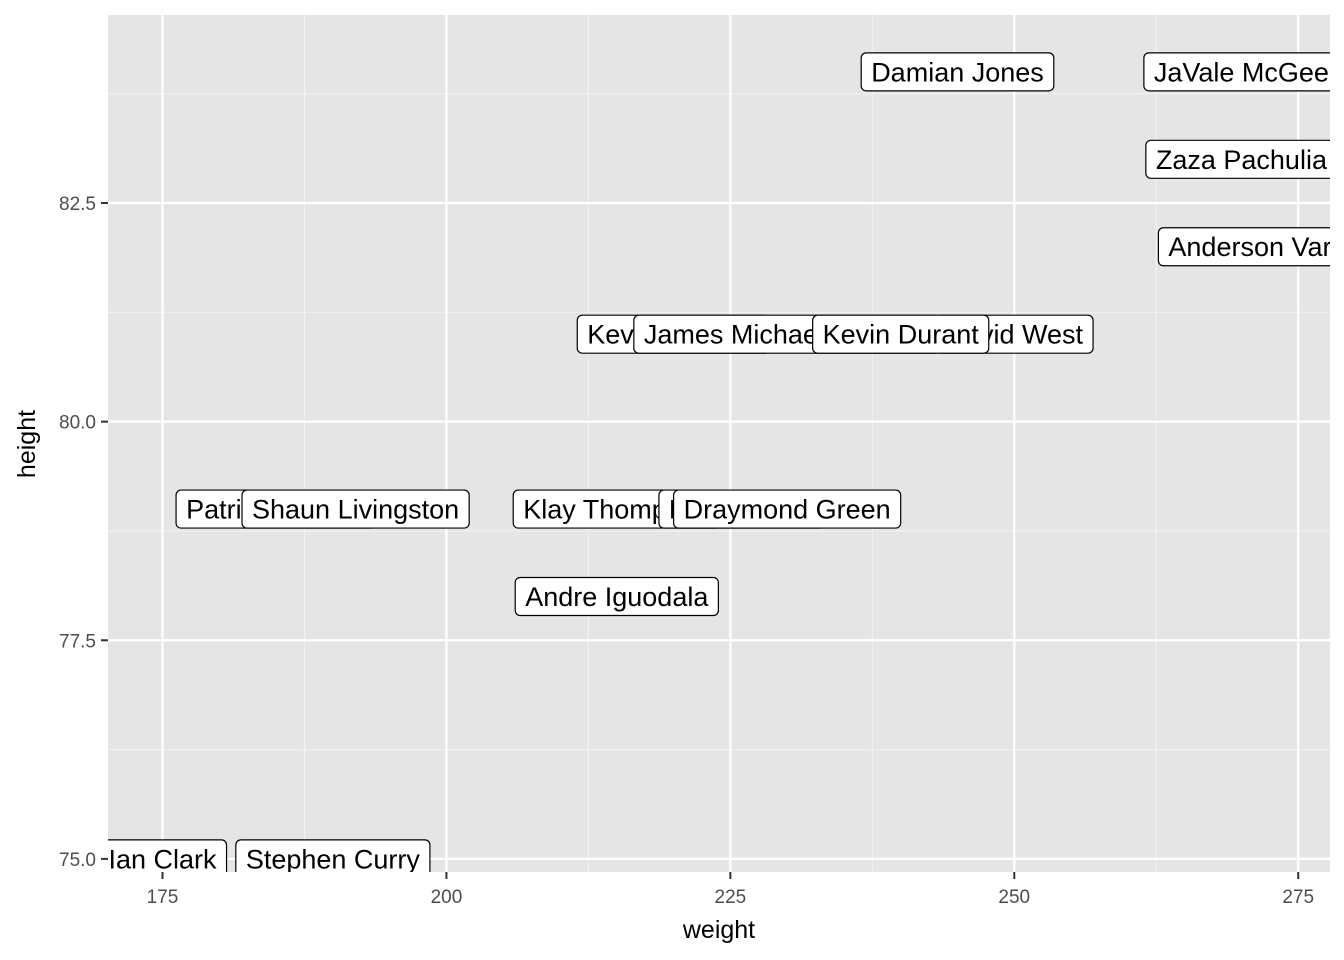 The width and height of the screenshot is (1344, 960). I want to click on point-label: Damian Jones, so click(957, 72).